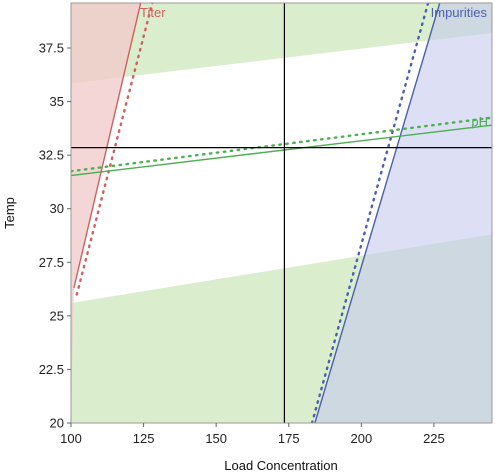 The height and width of the screenshot is (473, 495). Describe the element at coordinates (51, 155) in the screenshot. I see `y-tick-label: 32.5` at that location.